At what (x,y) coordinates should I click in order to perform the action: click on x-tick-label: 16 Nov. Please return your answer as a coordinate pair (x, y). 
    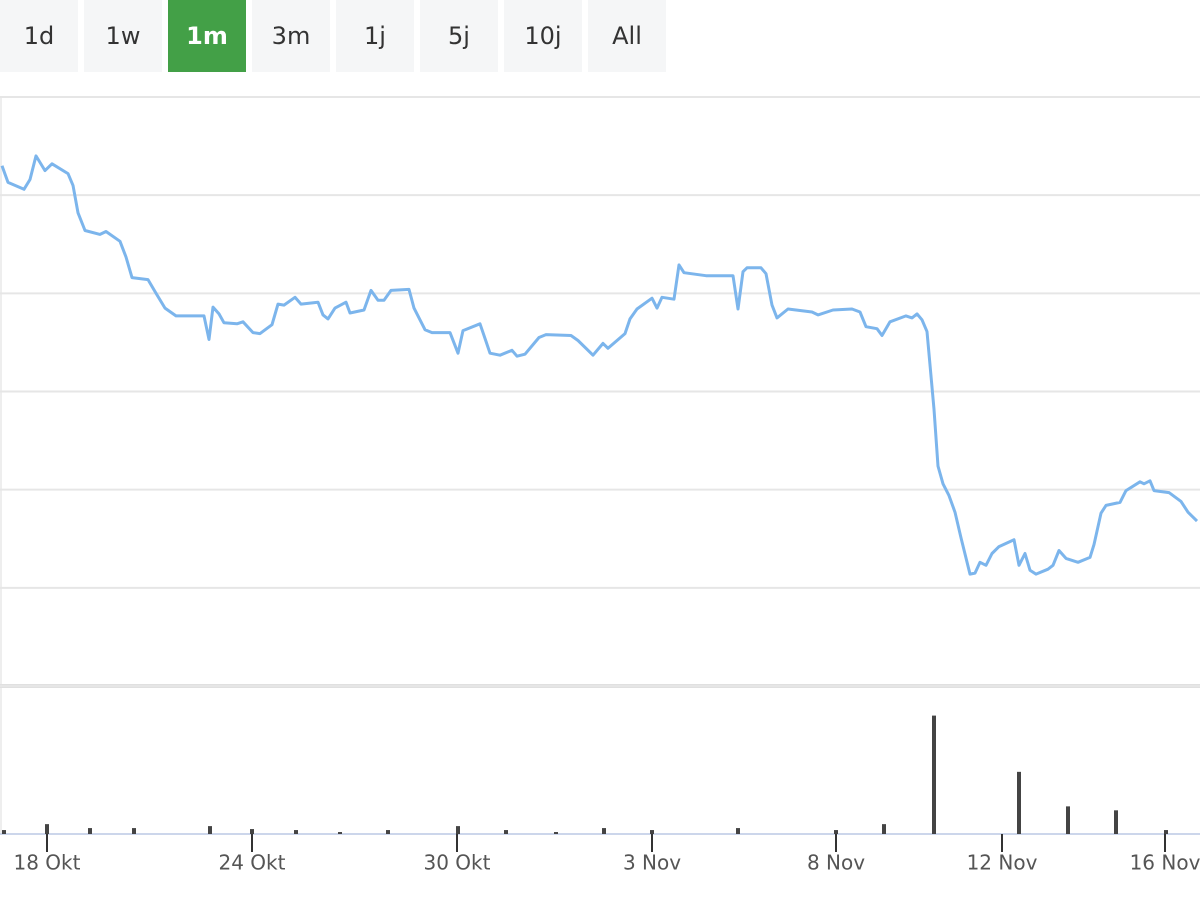
    Looking at the image, I should click on (1165, 863).